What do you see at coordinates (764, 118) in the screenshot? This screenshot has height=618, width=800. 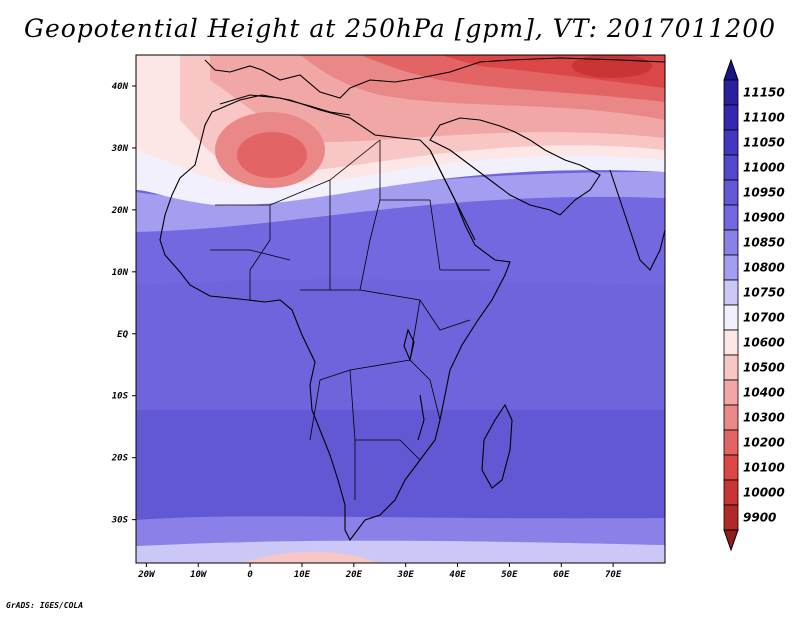 I see `legend-label: 11100` at bounding box center [764, 118].